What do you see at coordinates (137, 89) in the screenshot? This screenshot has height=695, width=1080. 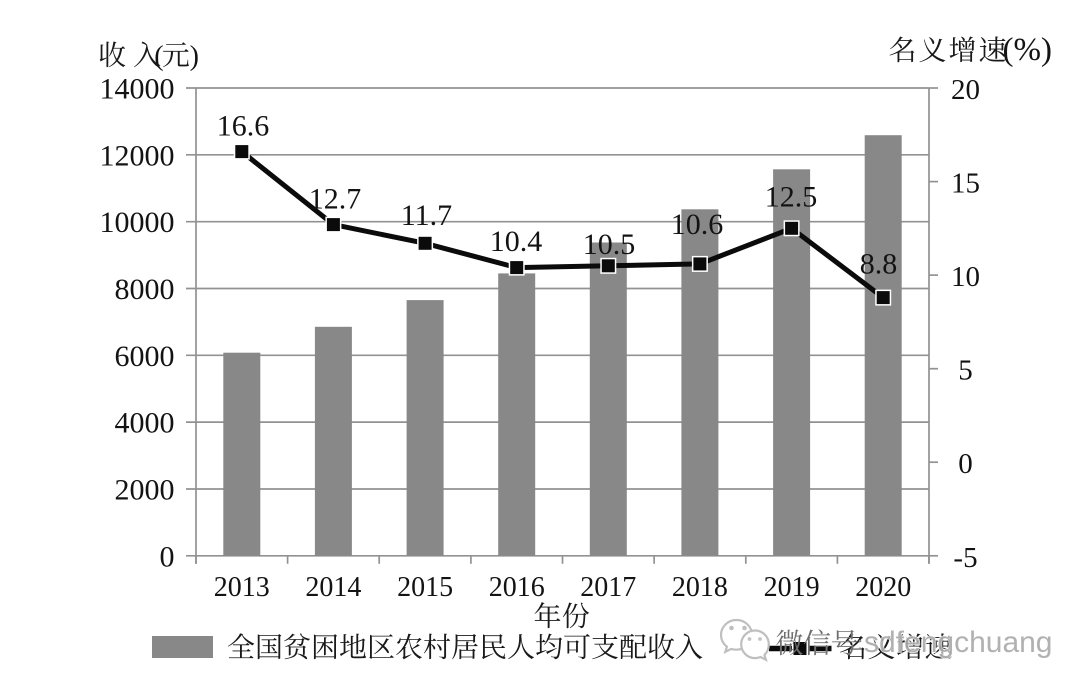 I see `svg-text: 14000` at bounding box center [137, 89].